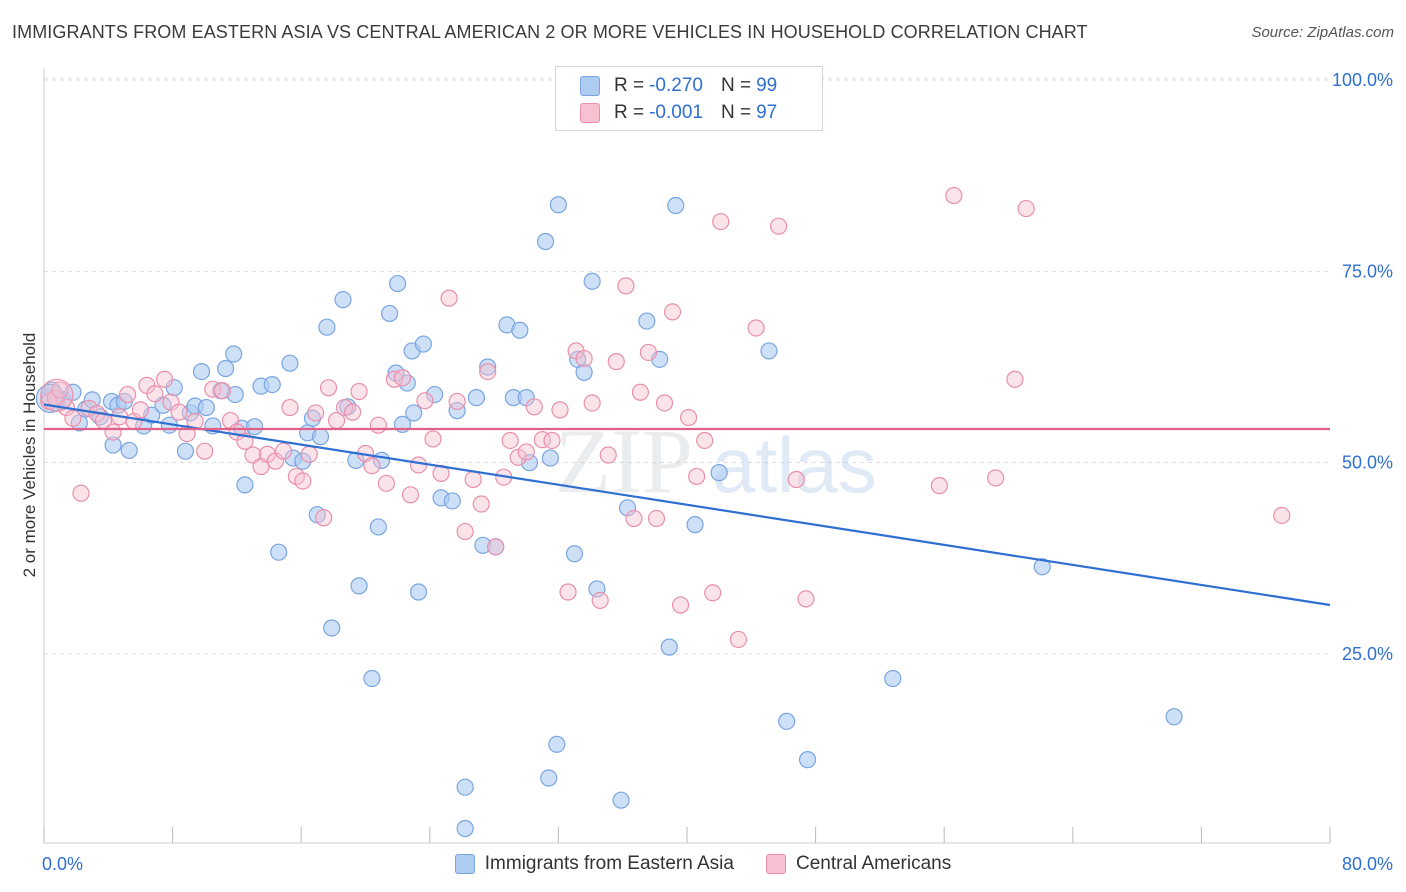  I want to click on legend-label: Immigrants from Eastern Asia, so click(609, 863).